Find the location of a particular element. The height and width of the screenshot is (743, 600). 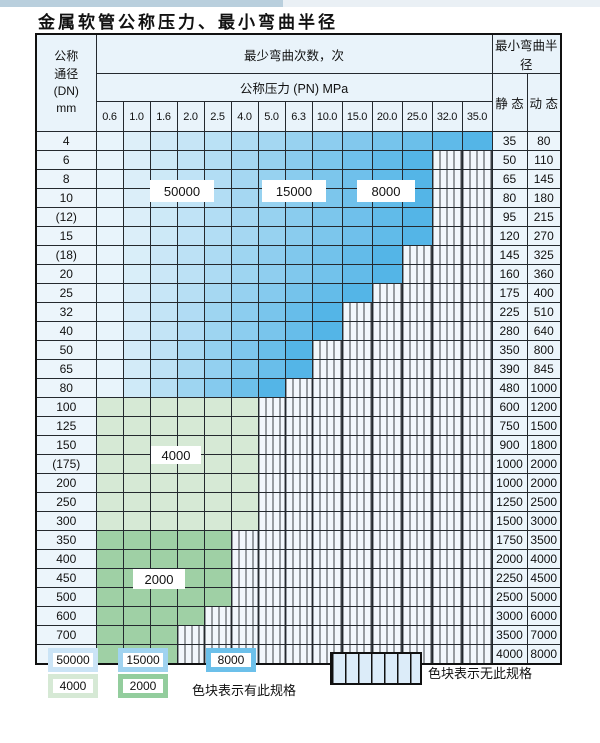

static-radius-cell: 3000 is located at coordinates (509, 616).